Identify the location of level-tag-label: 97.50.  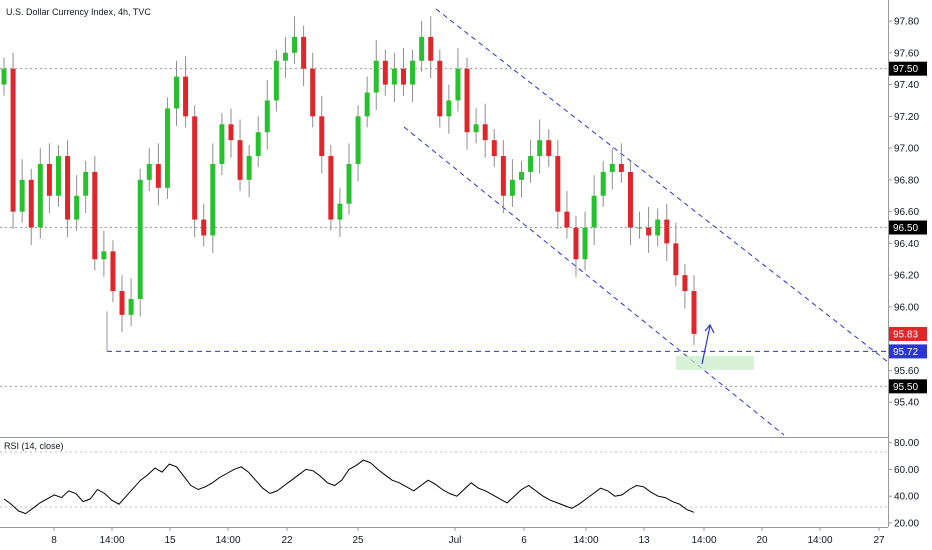
(905, 69).